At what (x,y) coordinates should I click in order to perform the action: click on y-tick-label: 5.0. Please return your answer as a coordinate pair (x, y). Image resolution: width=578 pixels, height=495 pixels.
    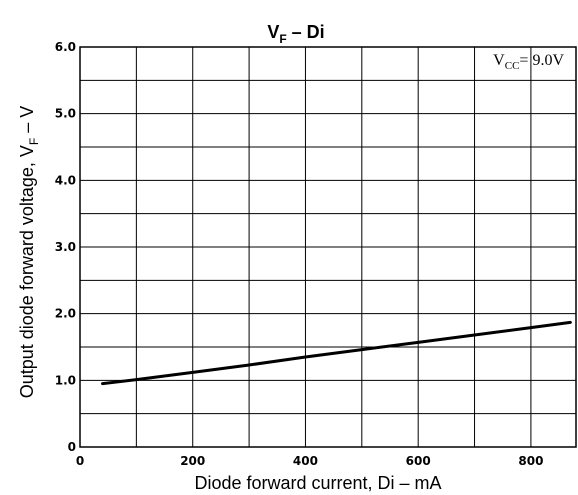
    Looking at the image, I should click on (65, 114).